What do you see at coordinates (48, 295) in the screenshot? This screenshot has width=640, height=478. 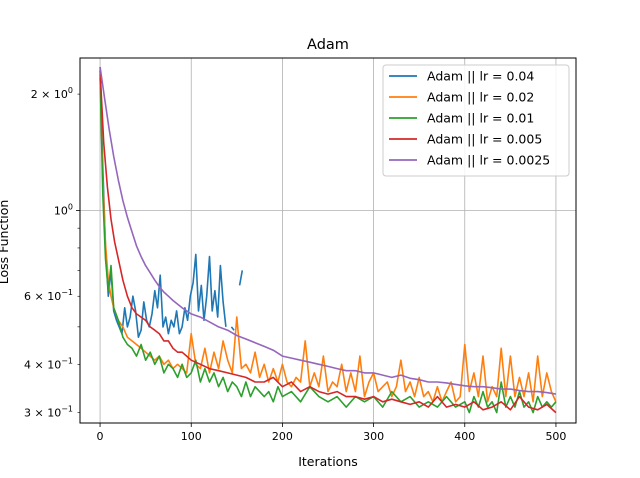 I see `y-tick-label: 6 × 10⁻¹` at bounding box center [48, 295].